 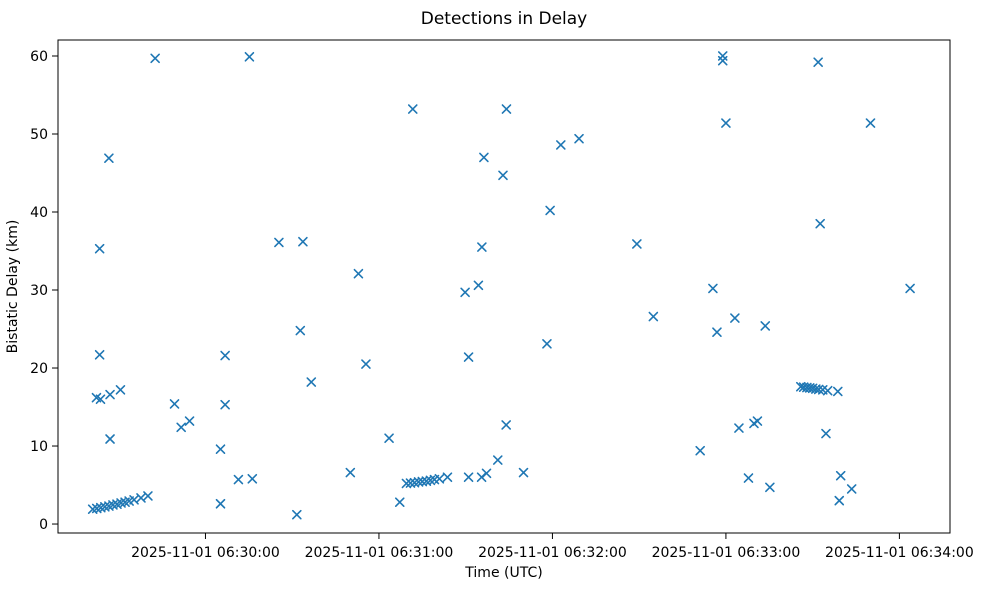 What do you see at coordinates (899, 553) in the screenshot?
I see `x-tick-label: 2025-11-01 06:34:00` at bounding box center [899, 553].